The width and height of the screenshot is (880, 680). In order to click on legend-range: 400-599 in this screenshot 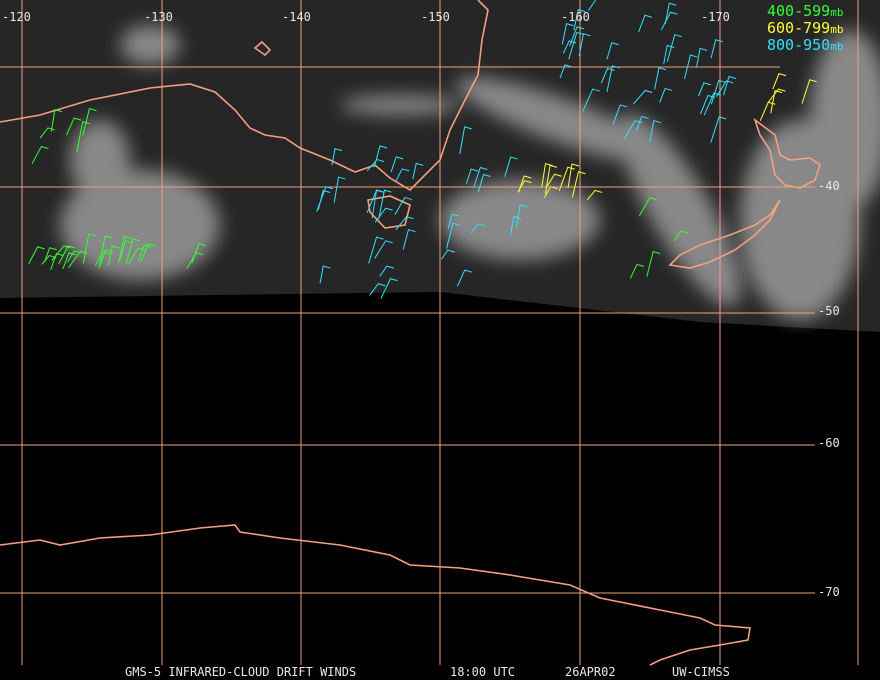, I will do `click(798, 11)`.